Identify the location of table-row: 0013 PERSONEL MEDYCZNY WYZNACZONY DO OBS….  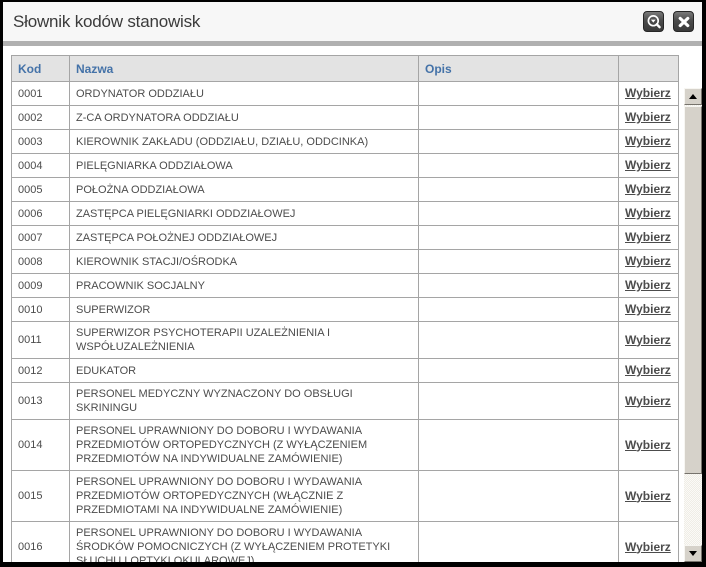
(345, 401).